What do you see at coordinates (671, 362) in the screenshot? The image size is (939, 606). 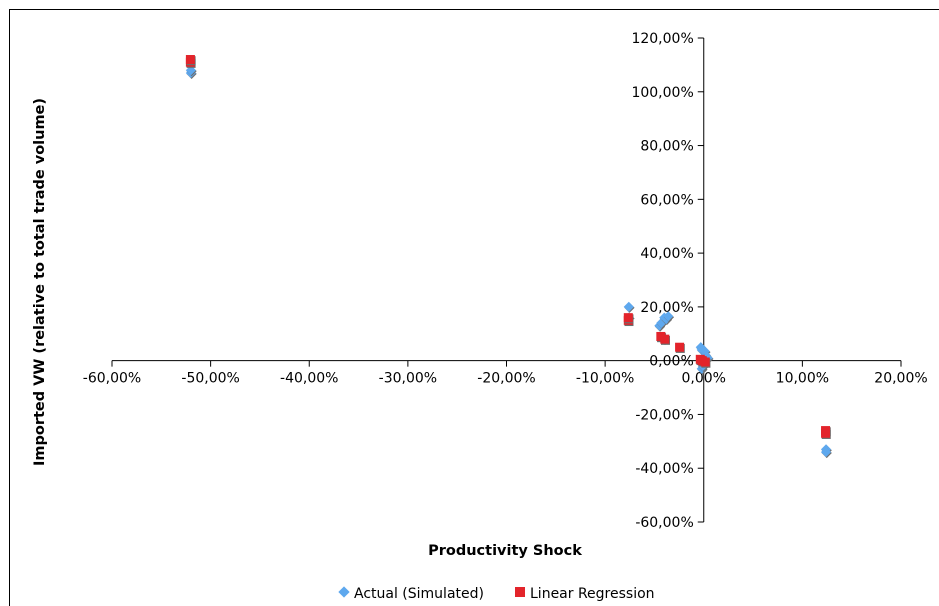 I see `y-tick-label: 0,00%` at bounding box center [671, 362].